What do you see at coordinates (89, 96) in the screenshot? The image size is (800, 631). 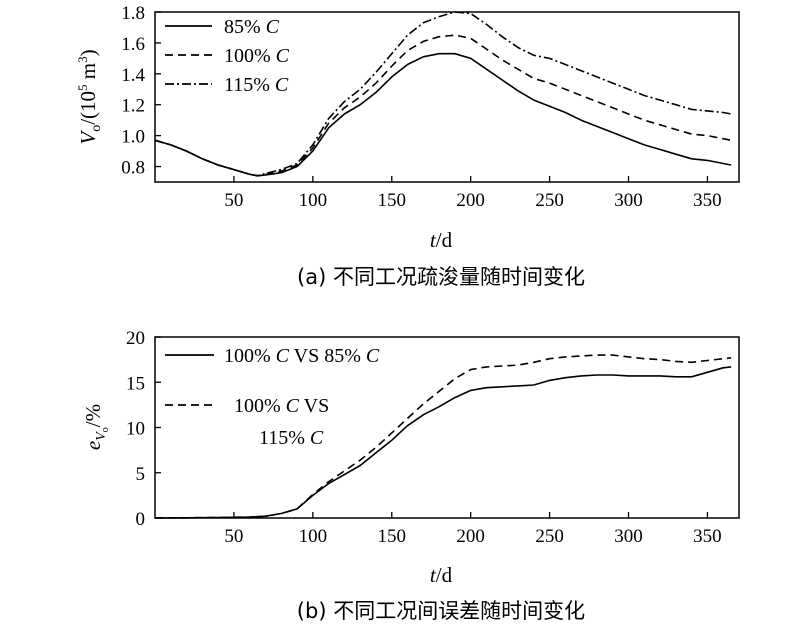 I see `chart-a-ylabel: Vo/(105 m3)` at bounding box center [89, 96].